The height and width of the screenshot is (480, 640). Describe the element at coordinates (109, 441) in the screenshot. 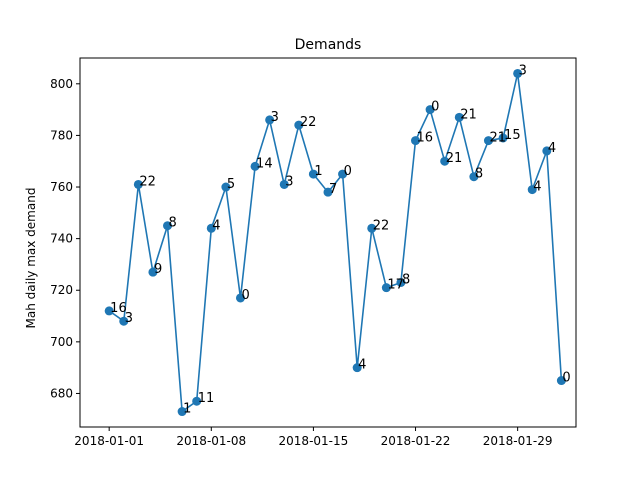

I see `x-tick-label: 2018-01-01` at that location.